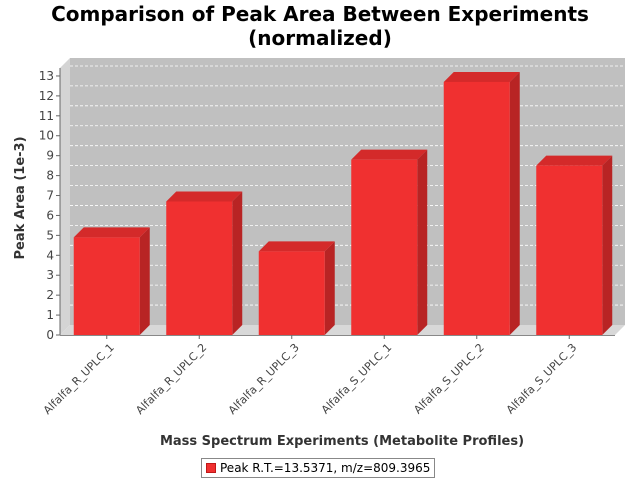 Image resolution: width=640 pixels, height=480 pixels. Describe the element at coordinates (50, 176) in the screenshot. I see `y-tick-label: 8` at that location.